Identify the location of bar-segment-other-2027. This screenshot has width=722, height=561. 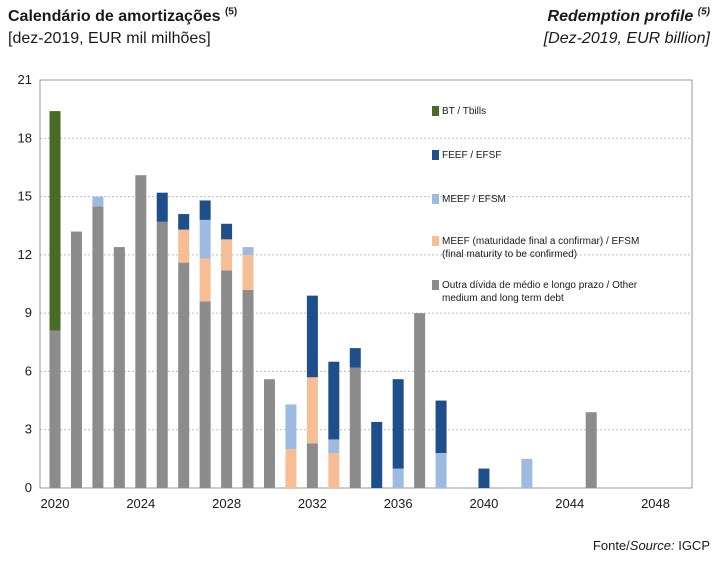
(205, 394).